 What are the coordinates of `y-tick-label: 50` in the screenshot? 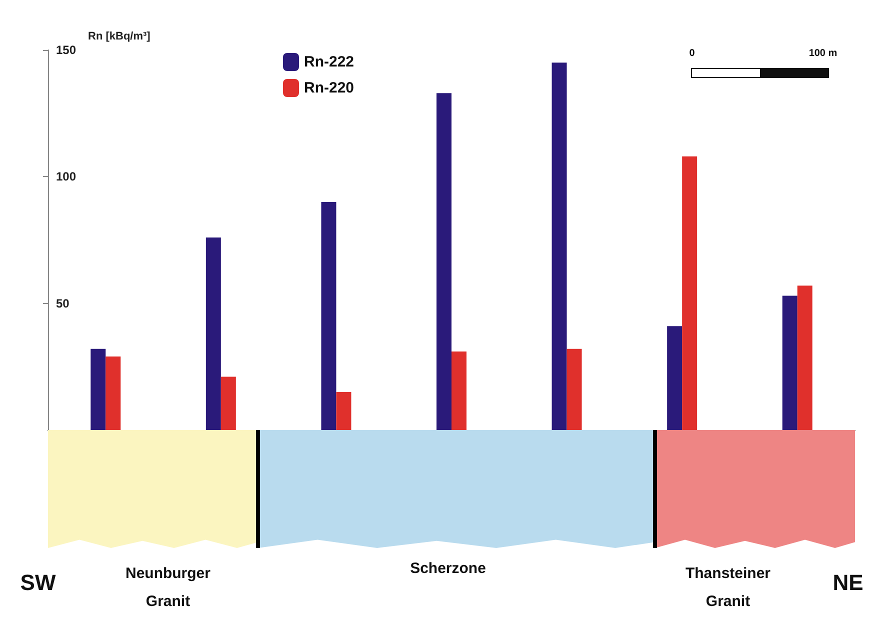 It's located at (63, 303).